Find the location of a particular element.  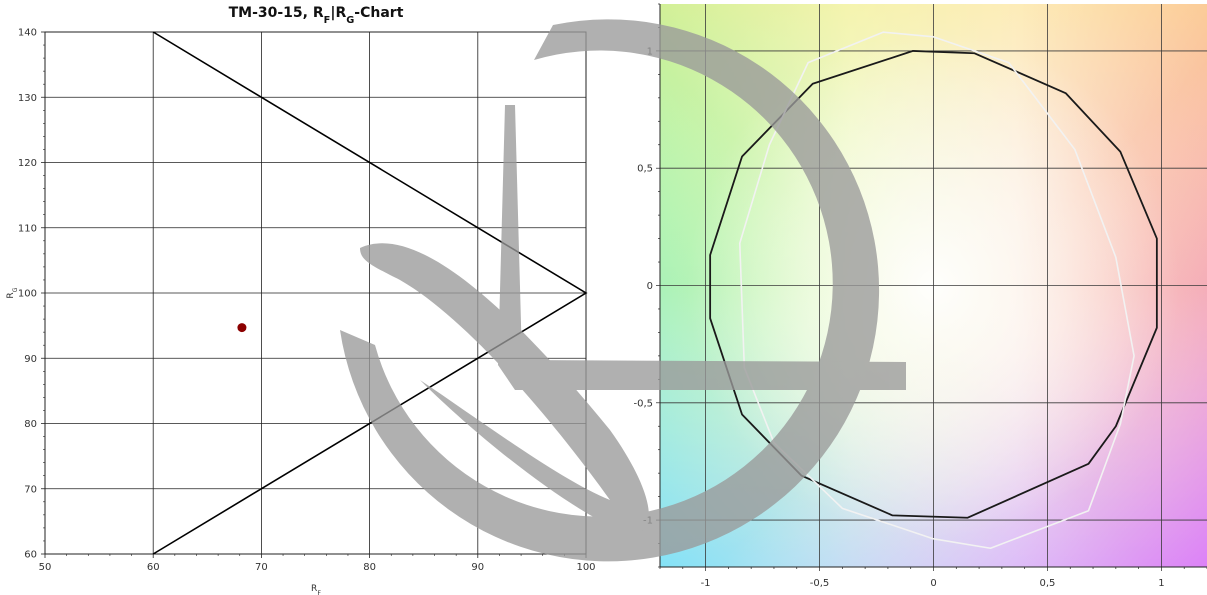

y-tick-label: 80 is located at coordinates (30, 424).